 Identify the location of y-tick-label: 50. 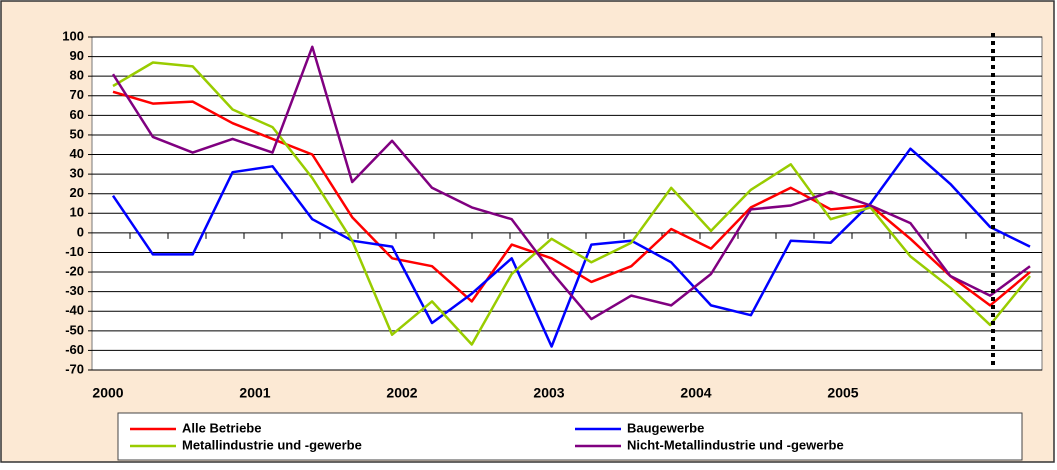
(77, 133).